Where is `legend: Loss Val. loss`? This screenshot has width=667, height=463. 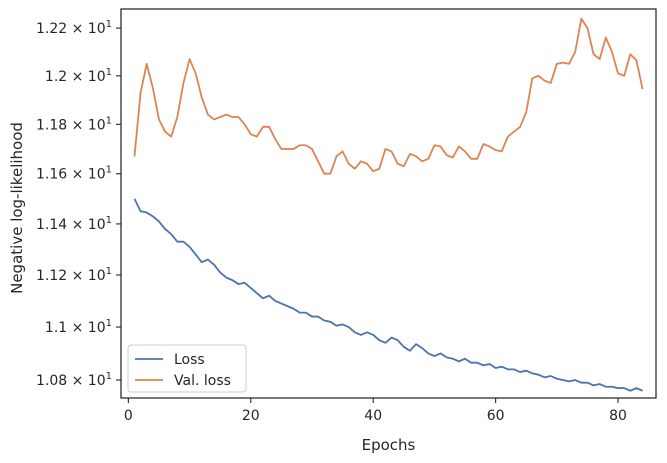
legend: Loss Val. loss is located at coordinates (187, 368).